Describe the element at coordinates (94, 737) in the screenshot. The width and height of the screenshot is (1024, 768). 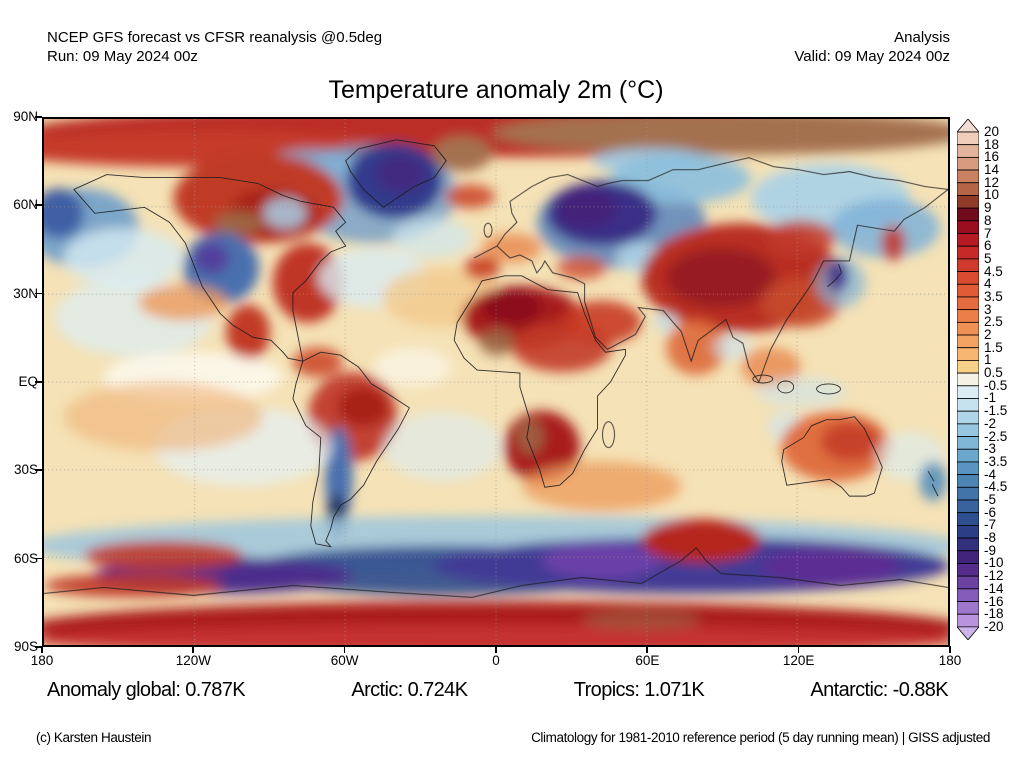
I see `credit-label: (c) Karsten Haustein` at that location.